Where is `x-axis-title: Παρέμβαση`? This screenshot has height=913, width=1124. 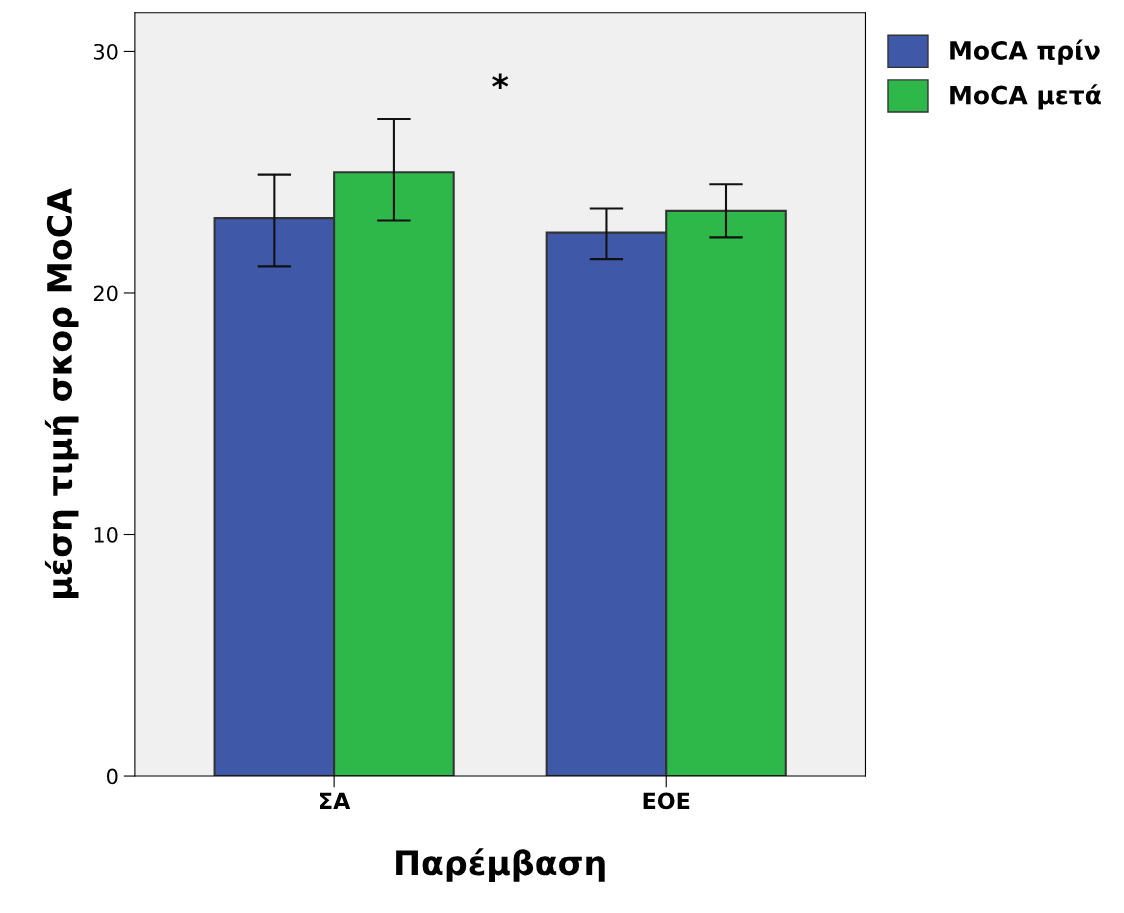 x-axis-title: Παρέμβαση is located at coordinates (500, 865).